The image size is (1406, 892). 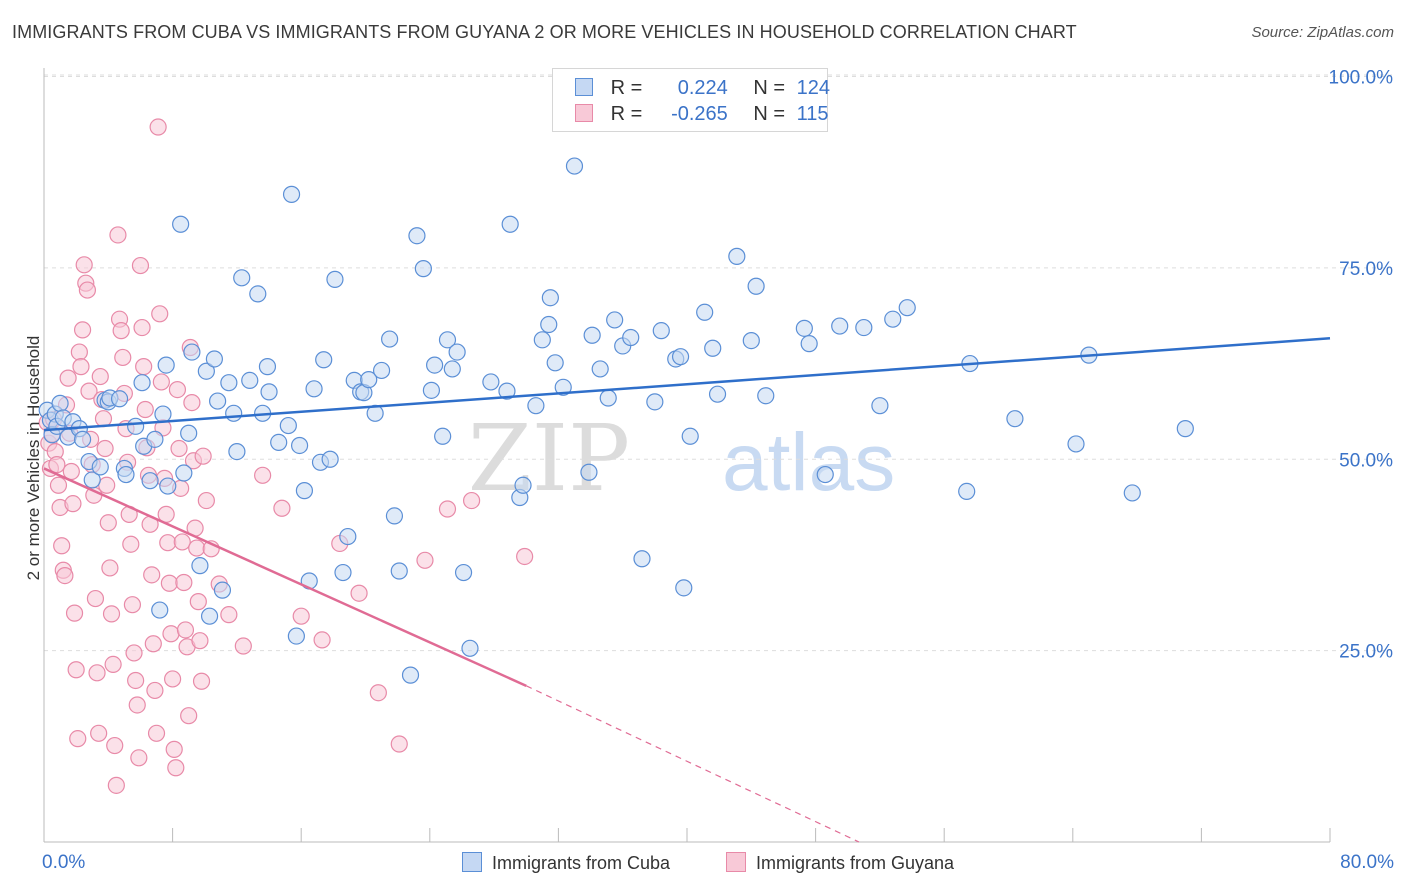 I want to click on y-tick-label-25: 25.0%, so click(x=1366, y=652).